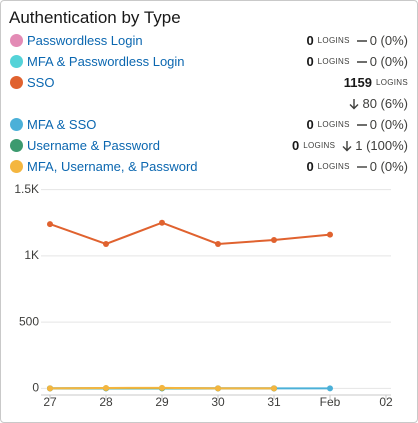 The width and height of the screenshot is (418, 423). Describe the element at coordinates (112, 166) in the screenshot. I see `series-name: MFA, Username, & Password` at that location.